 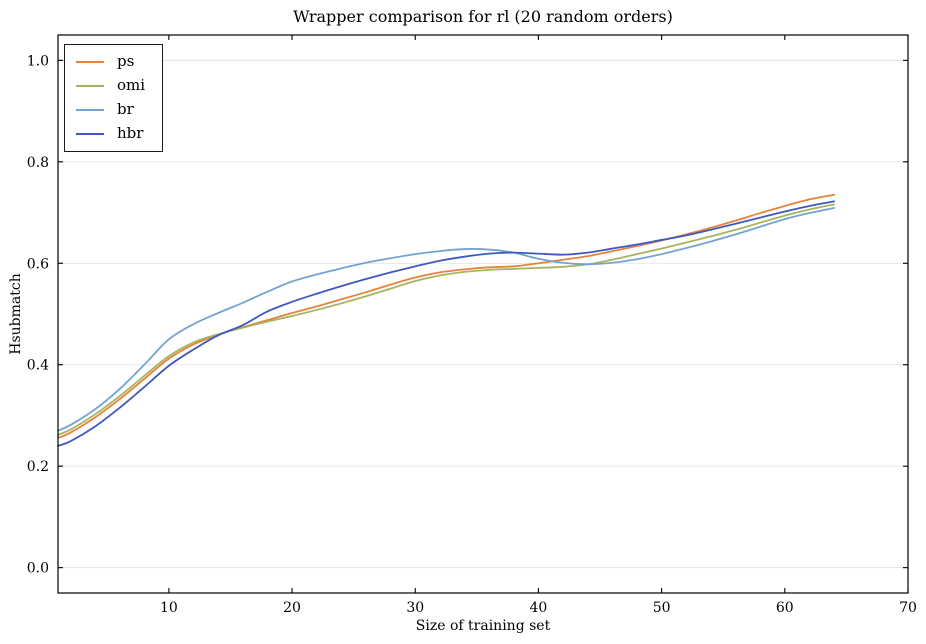 I want to click on legend-label-omi: omi, so click(x=131, y=85).